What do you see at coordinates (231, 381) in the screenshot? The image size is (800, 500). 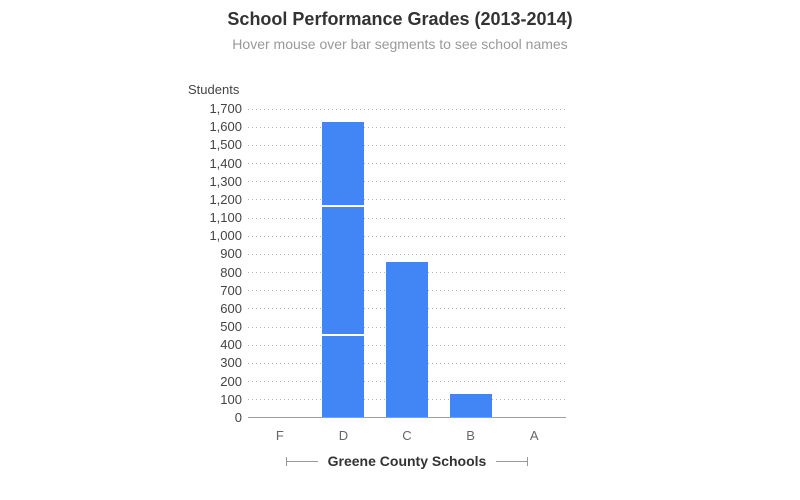 I see `y-tick-label: 200` at bounding box center [231, 381].